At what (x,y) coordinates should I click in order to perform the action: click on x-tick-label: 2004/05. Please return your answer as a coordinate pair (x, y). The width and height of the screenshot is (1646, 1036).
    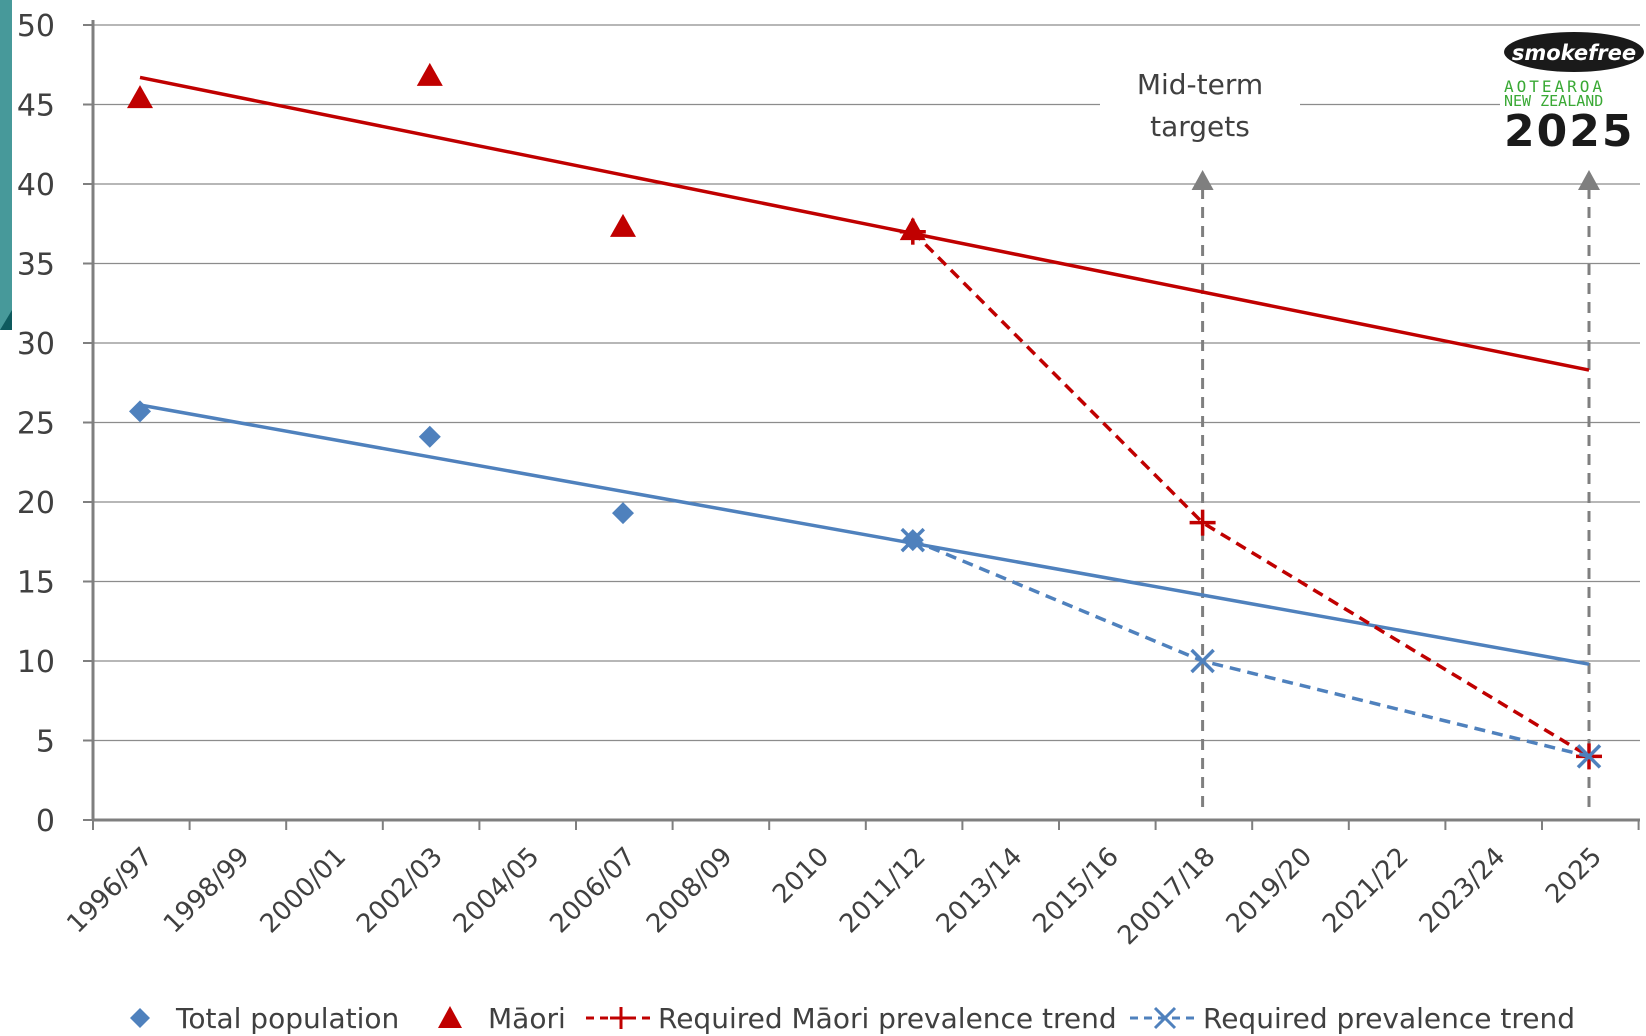
    Looking at the image, I should click on (497, 891).